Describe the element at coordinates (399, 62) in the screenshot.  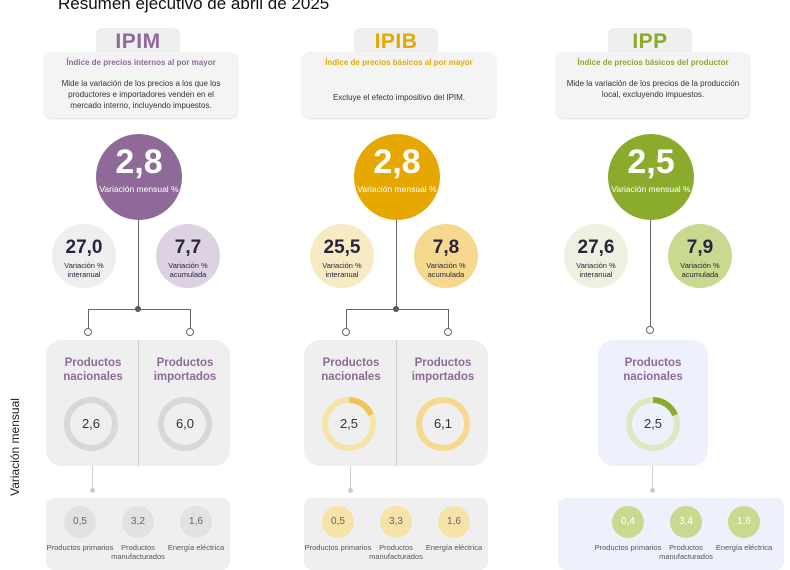
I see `ipib-subtitle: Índice de precios básicos al por mayor` at that location.